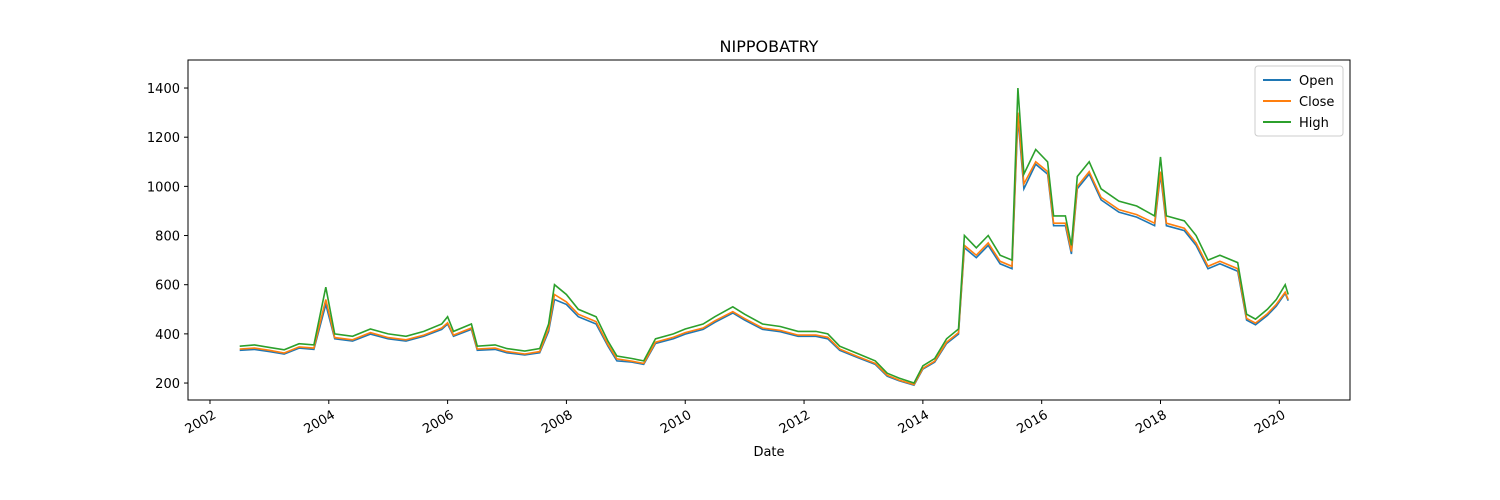 The width and height of the screenshot is (1500, 500). I want to click on x-tick-label: 2016, so click(1033, 423).